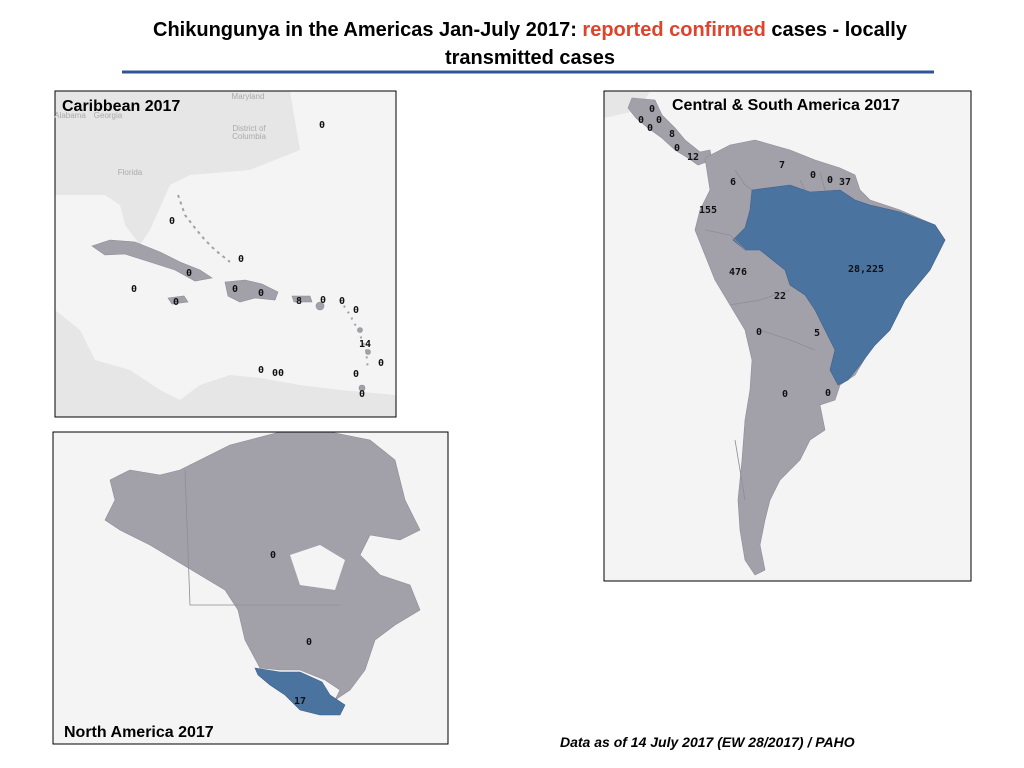 The height and width of the screenshot is (768, 1024). What do you see at coordinates (733, 182) in the screenshot?
I see `case-count-label: 6` at bounding box center [733, 182].